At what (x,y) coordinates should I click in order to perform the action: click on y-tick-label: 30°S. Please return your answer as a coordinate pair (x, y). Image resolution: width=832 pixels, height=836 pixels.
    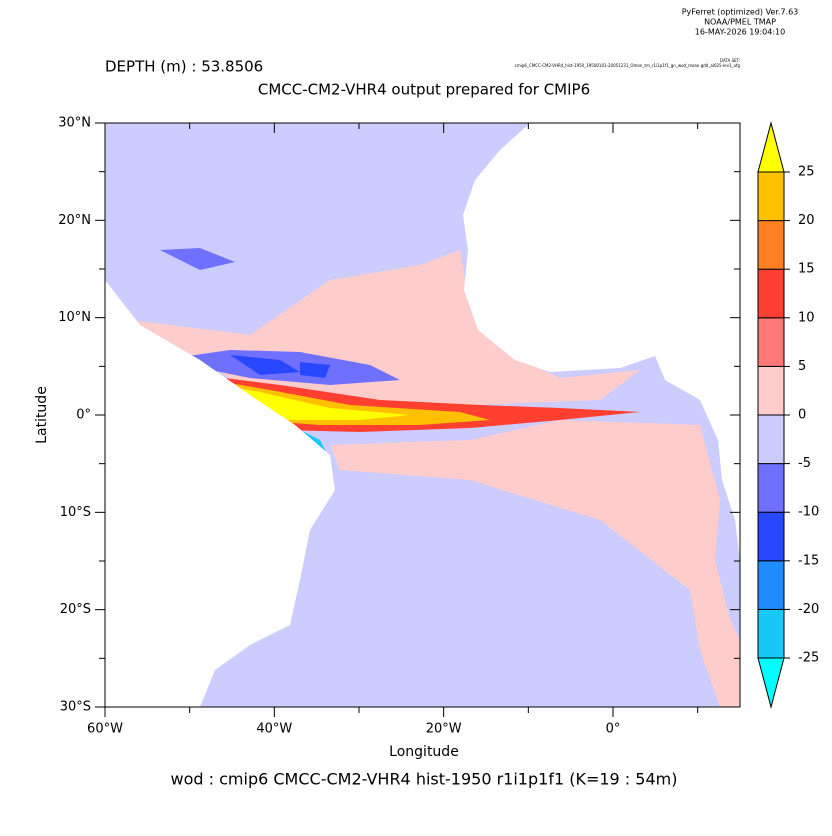
    Looking at the image, I should click on (75, 707).